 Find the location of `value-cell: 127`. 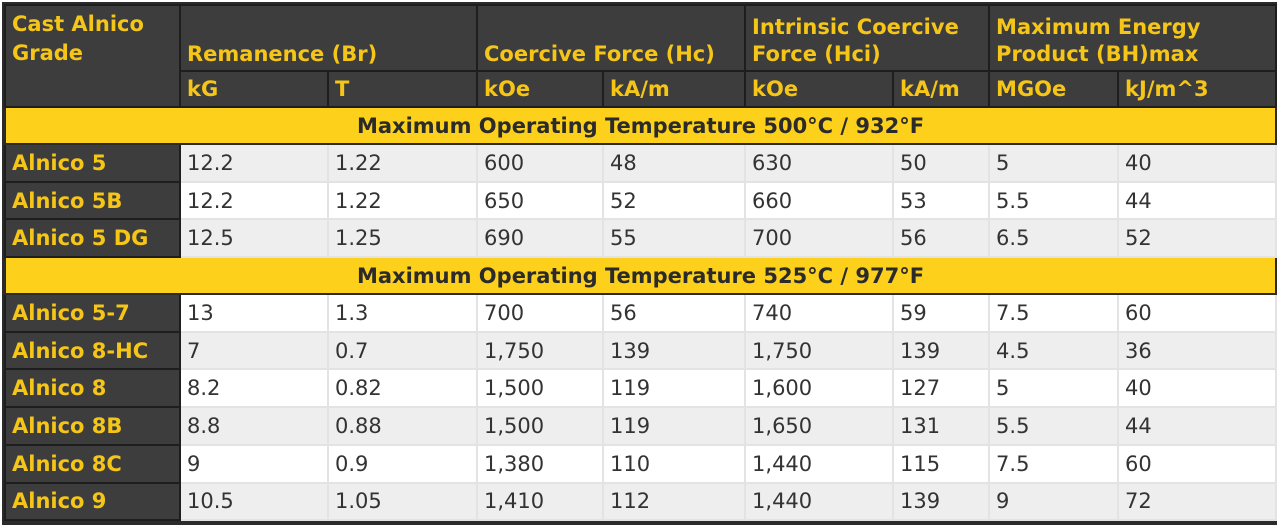

value-cell: 127 is located at coordinates (941, 388).